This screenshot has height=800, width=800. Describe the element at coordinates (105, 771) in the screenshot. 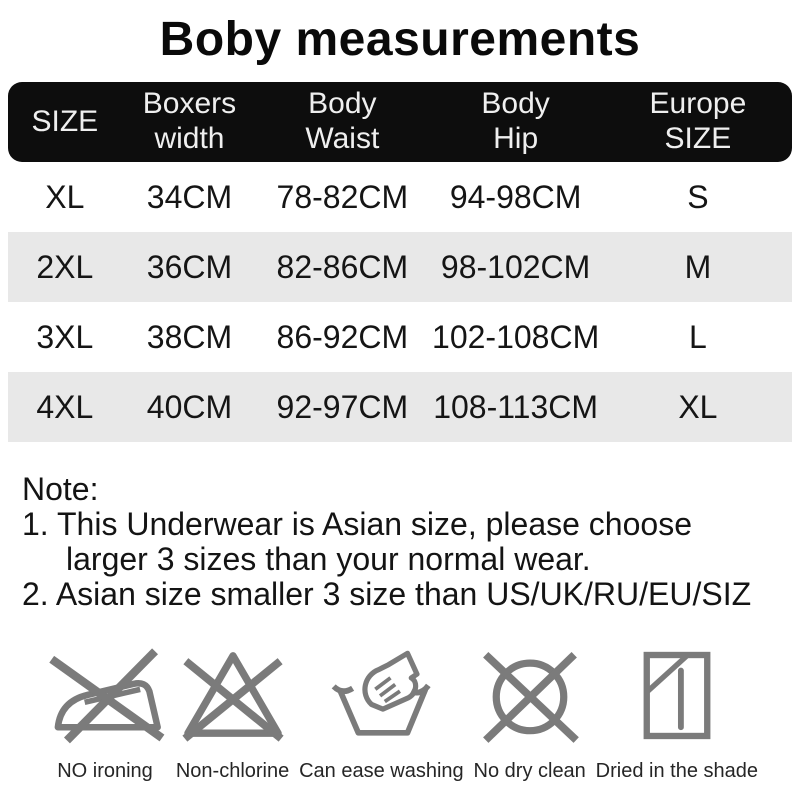

I see `care-label: NO ironing` at that location.